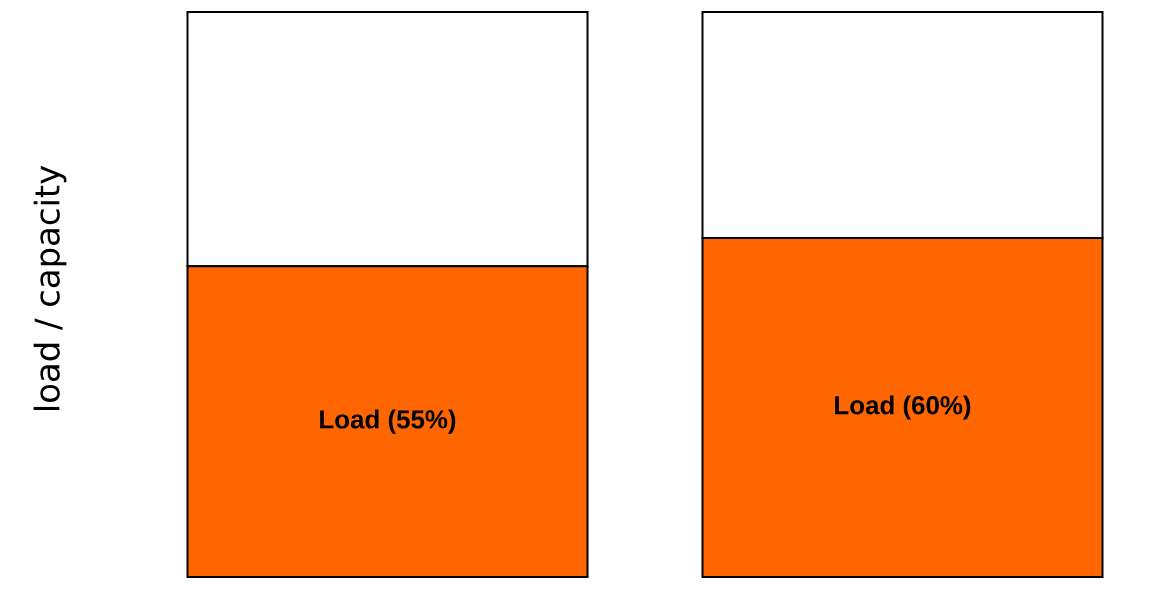 This screenshot has width=1176, height=589. What do you see at coordinates (388, 421) in the screenshot?
I see `data-label: Load (55%)` at bounding box center [388, 421].